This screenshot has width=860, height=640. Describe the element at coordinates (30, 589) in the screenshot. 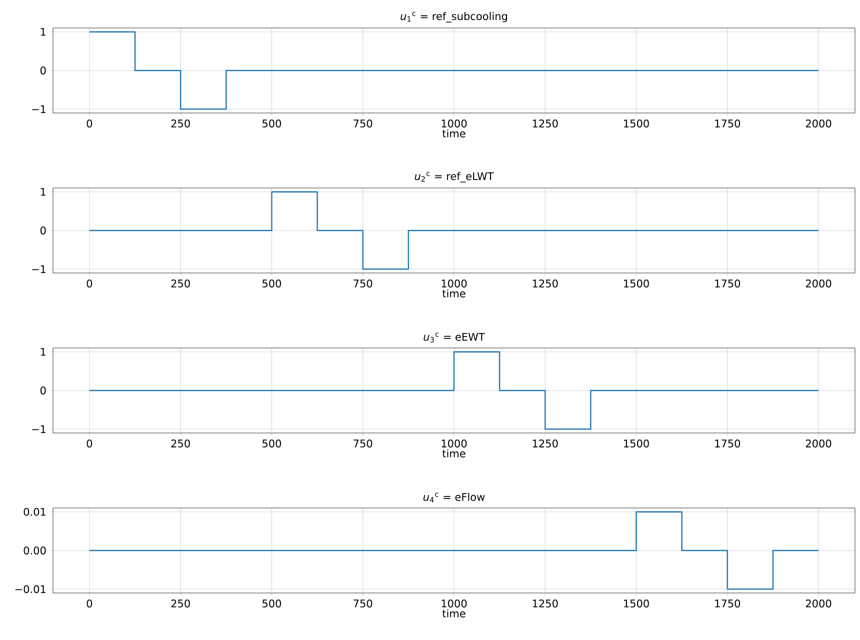

I see `y-tick-label: −0.01` at that location.